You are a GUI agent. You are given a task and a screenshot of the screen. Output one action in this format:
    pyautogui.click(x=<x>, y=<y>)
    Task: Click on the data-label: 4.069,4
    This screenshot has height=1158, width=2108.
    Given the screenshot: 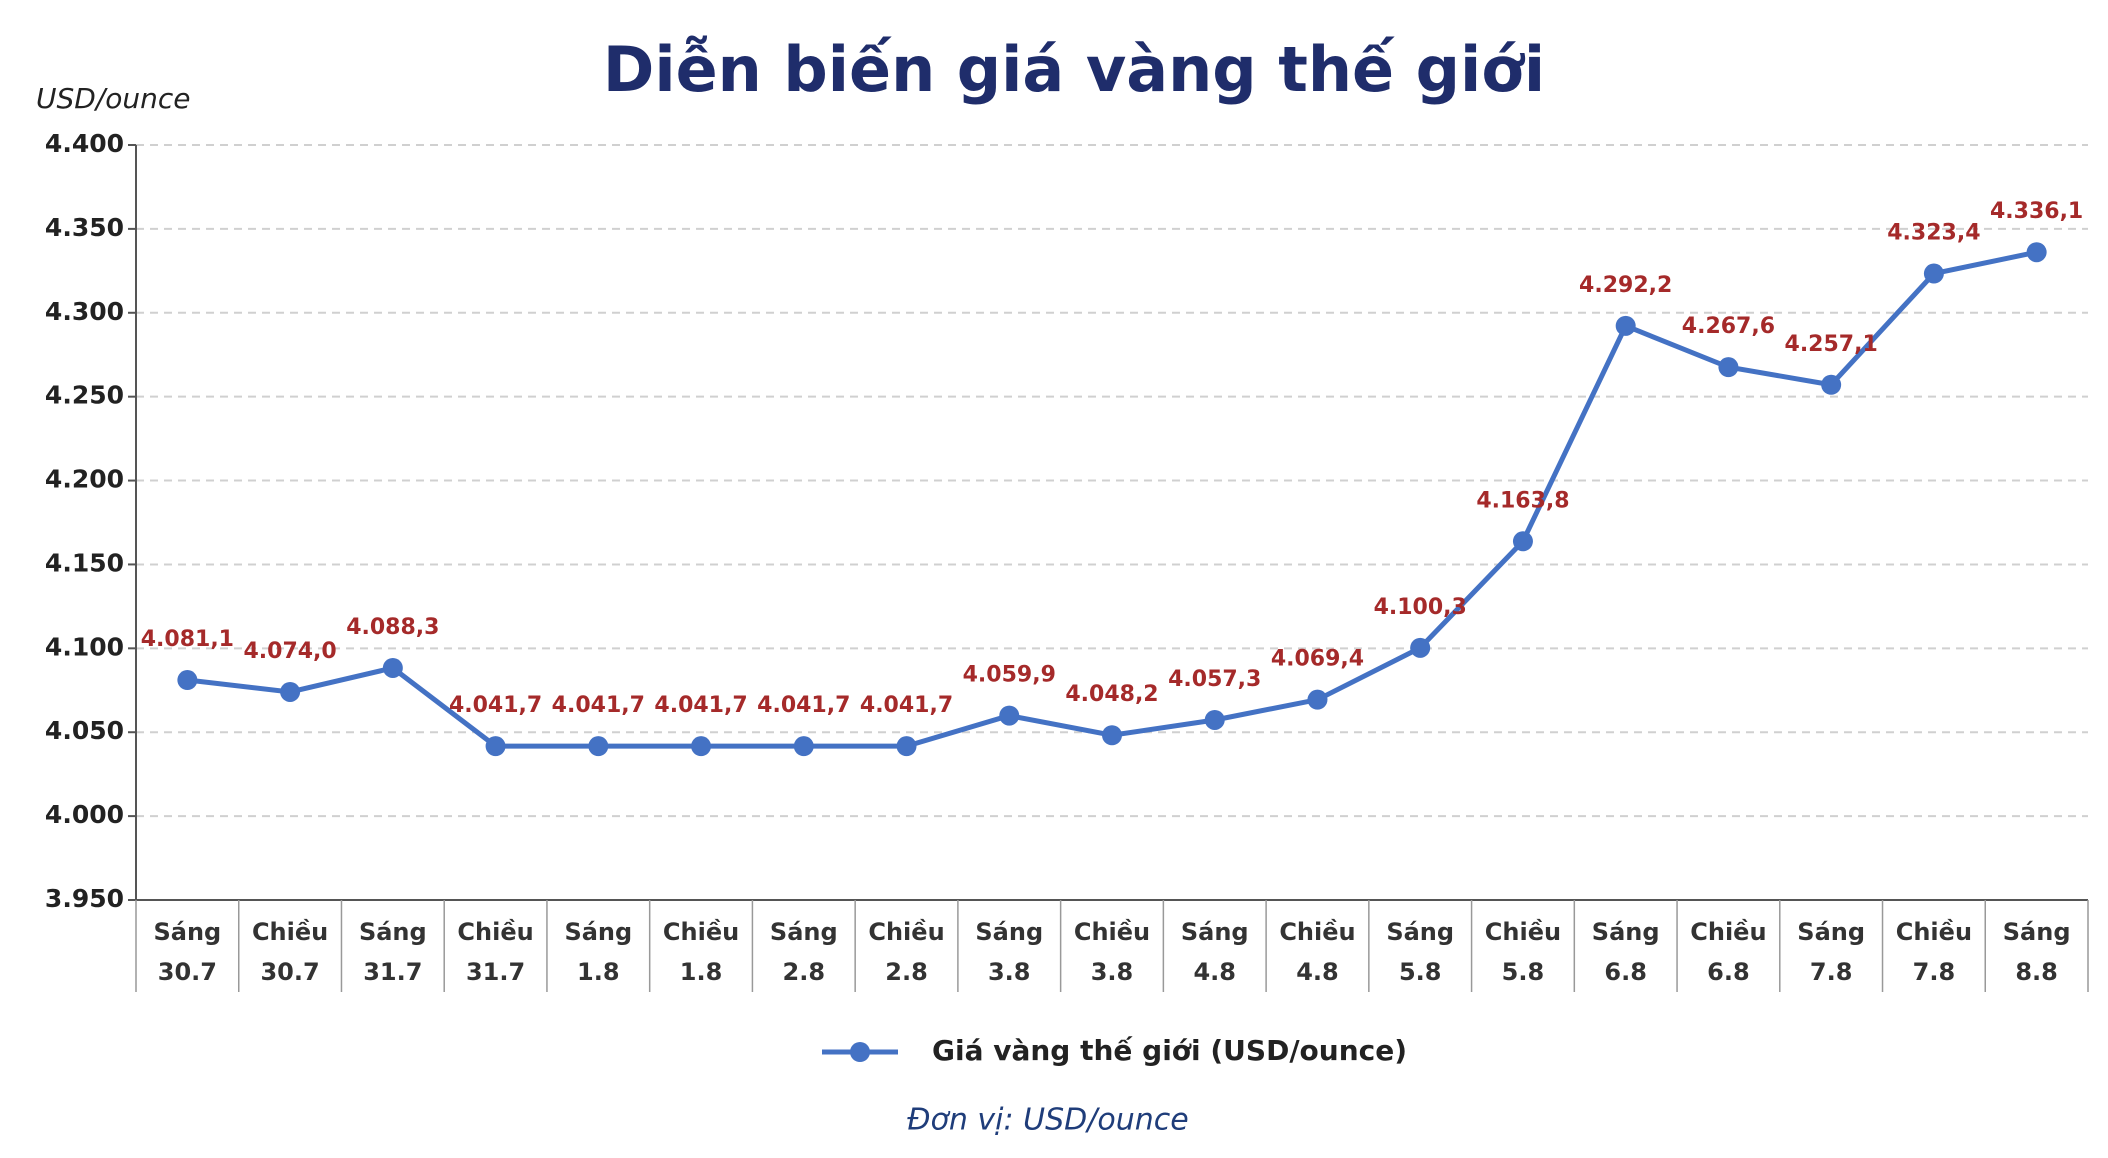 What is the action you would take?
    pyautogui.click(x=1317, y=659)
    